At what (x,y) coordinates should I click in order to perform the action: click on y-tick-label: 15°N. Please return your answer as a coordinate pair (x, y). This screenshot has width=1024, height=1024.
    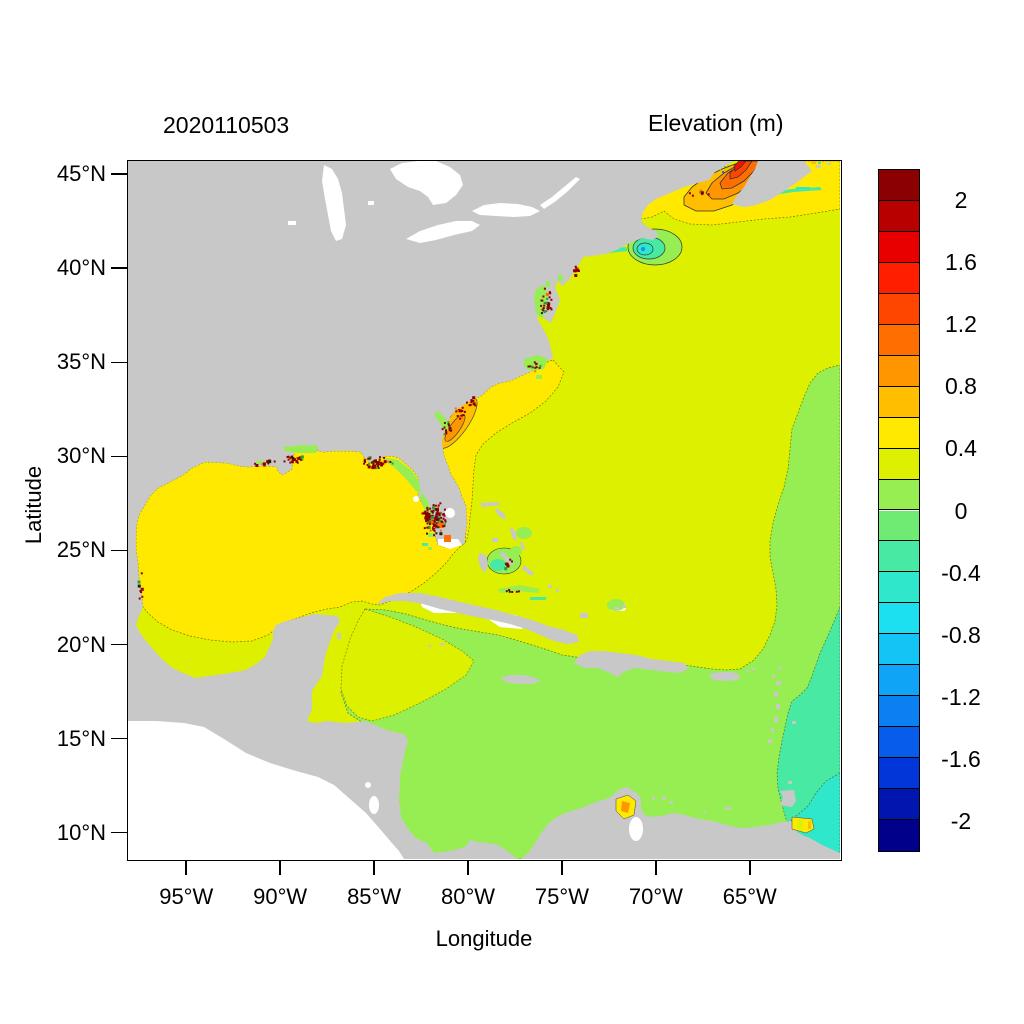
    Looking at the image, I should click on (81, 738).